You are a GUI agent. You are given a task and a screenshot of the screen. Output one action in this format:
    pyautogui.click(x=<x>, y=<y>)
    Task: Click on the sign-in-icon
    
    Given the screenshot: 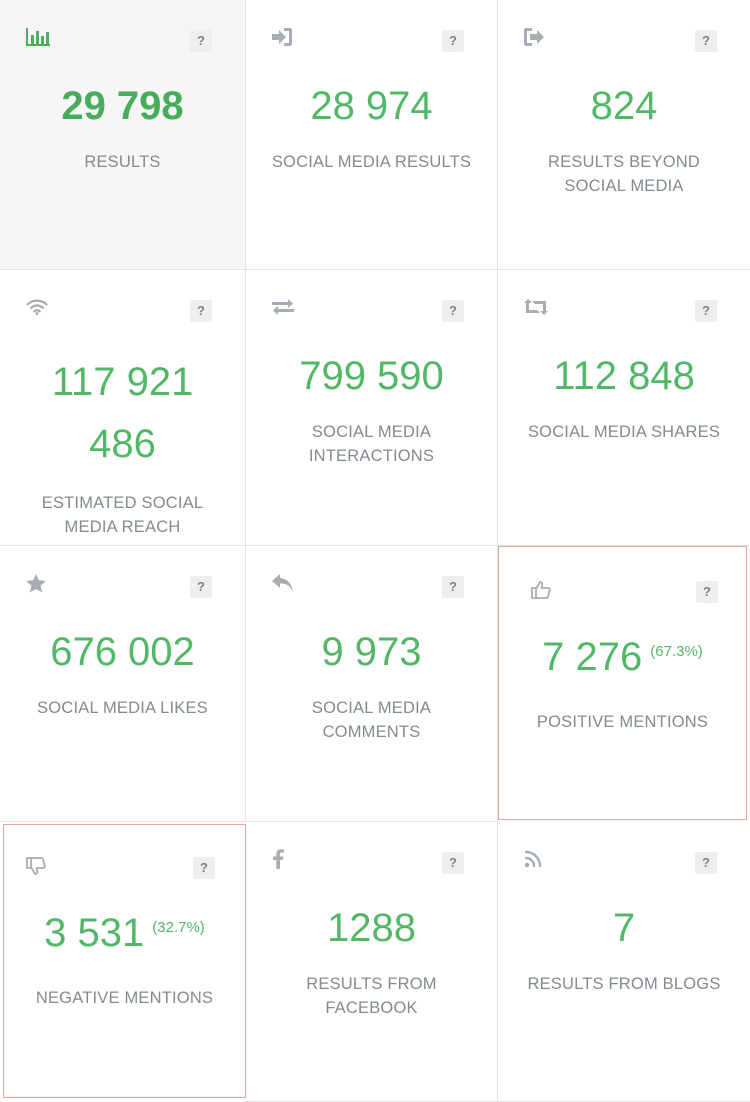 What is the action you would take?
    pyautogui.click(x=285, y=37)
    